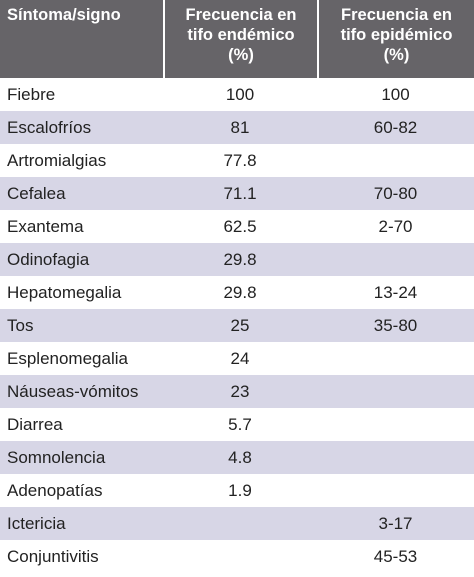 Image resolution: width=474 pixels, height=577 pixels. Describe the element at coordinates (395, 556) in the screenshot. I see `epidemic-cell: 45-53` at that location.